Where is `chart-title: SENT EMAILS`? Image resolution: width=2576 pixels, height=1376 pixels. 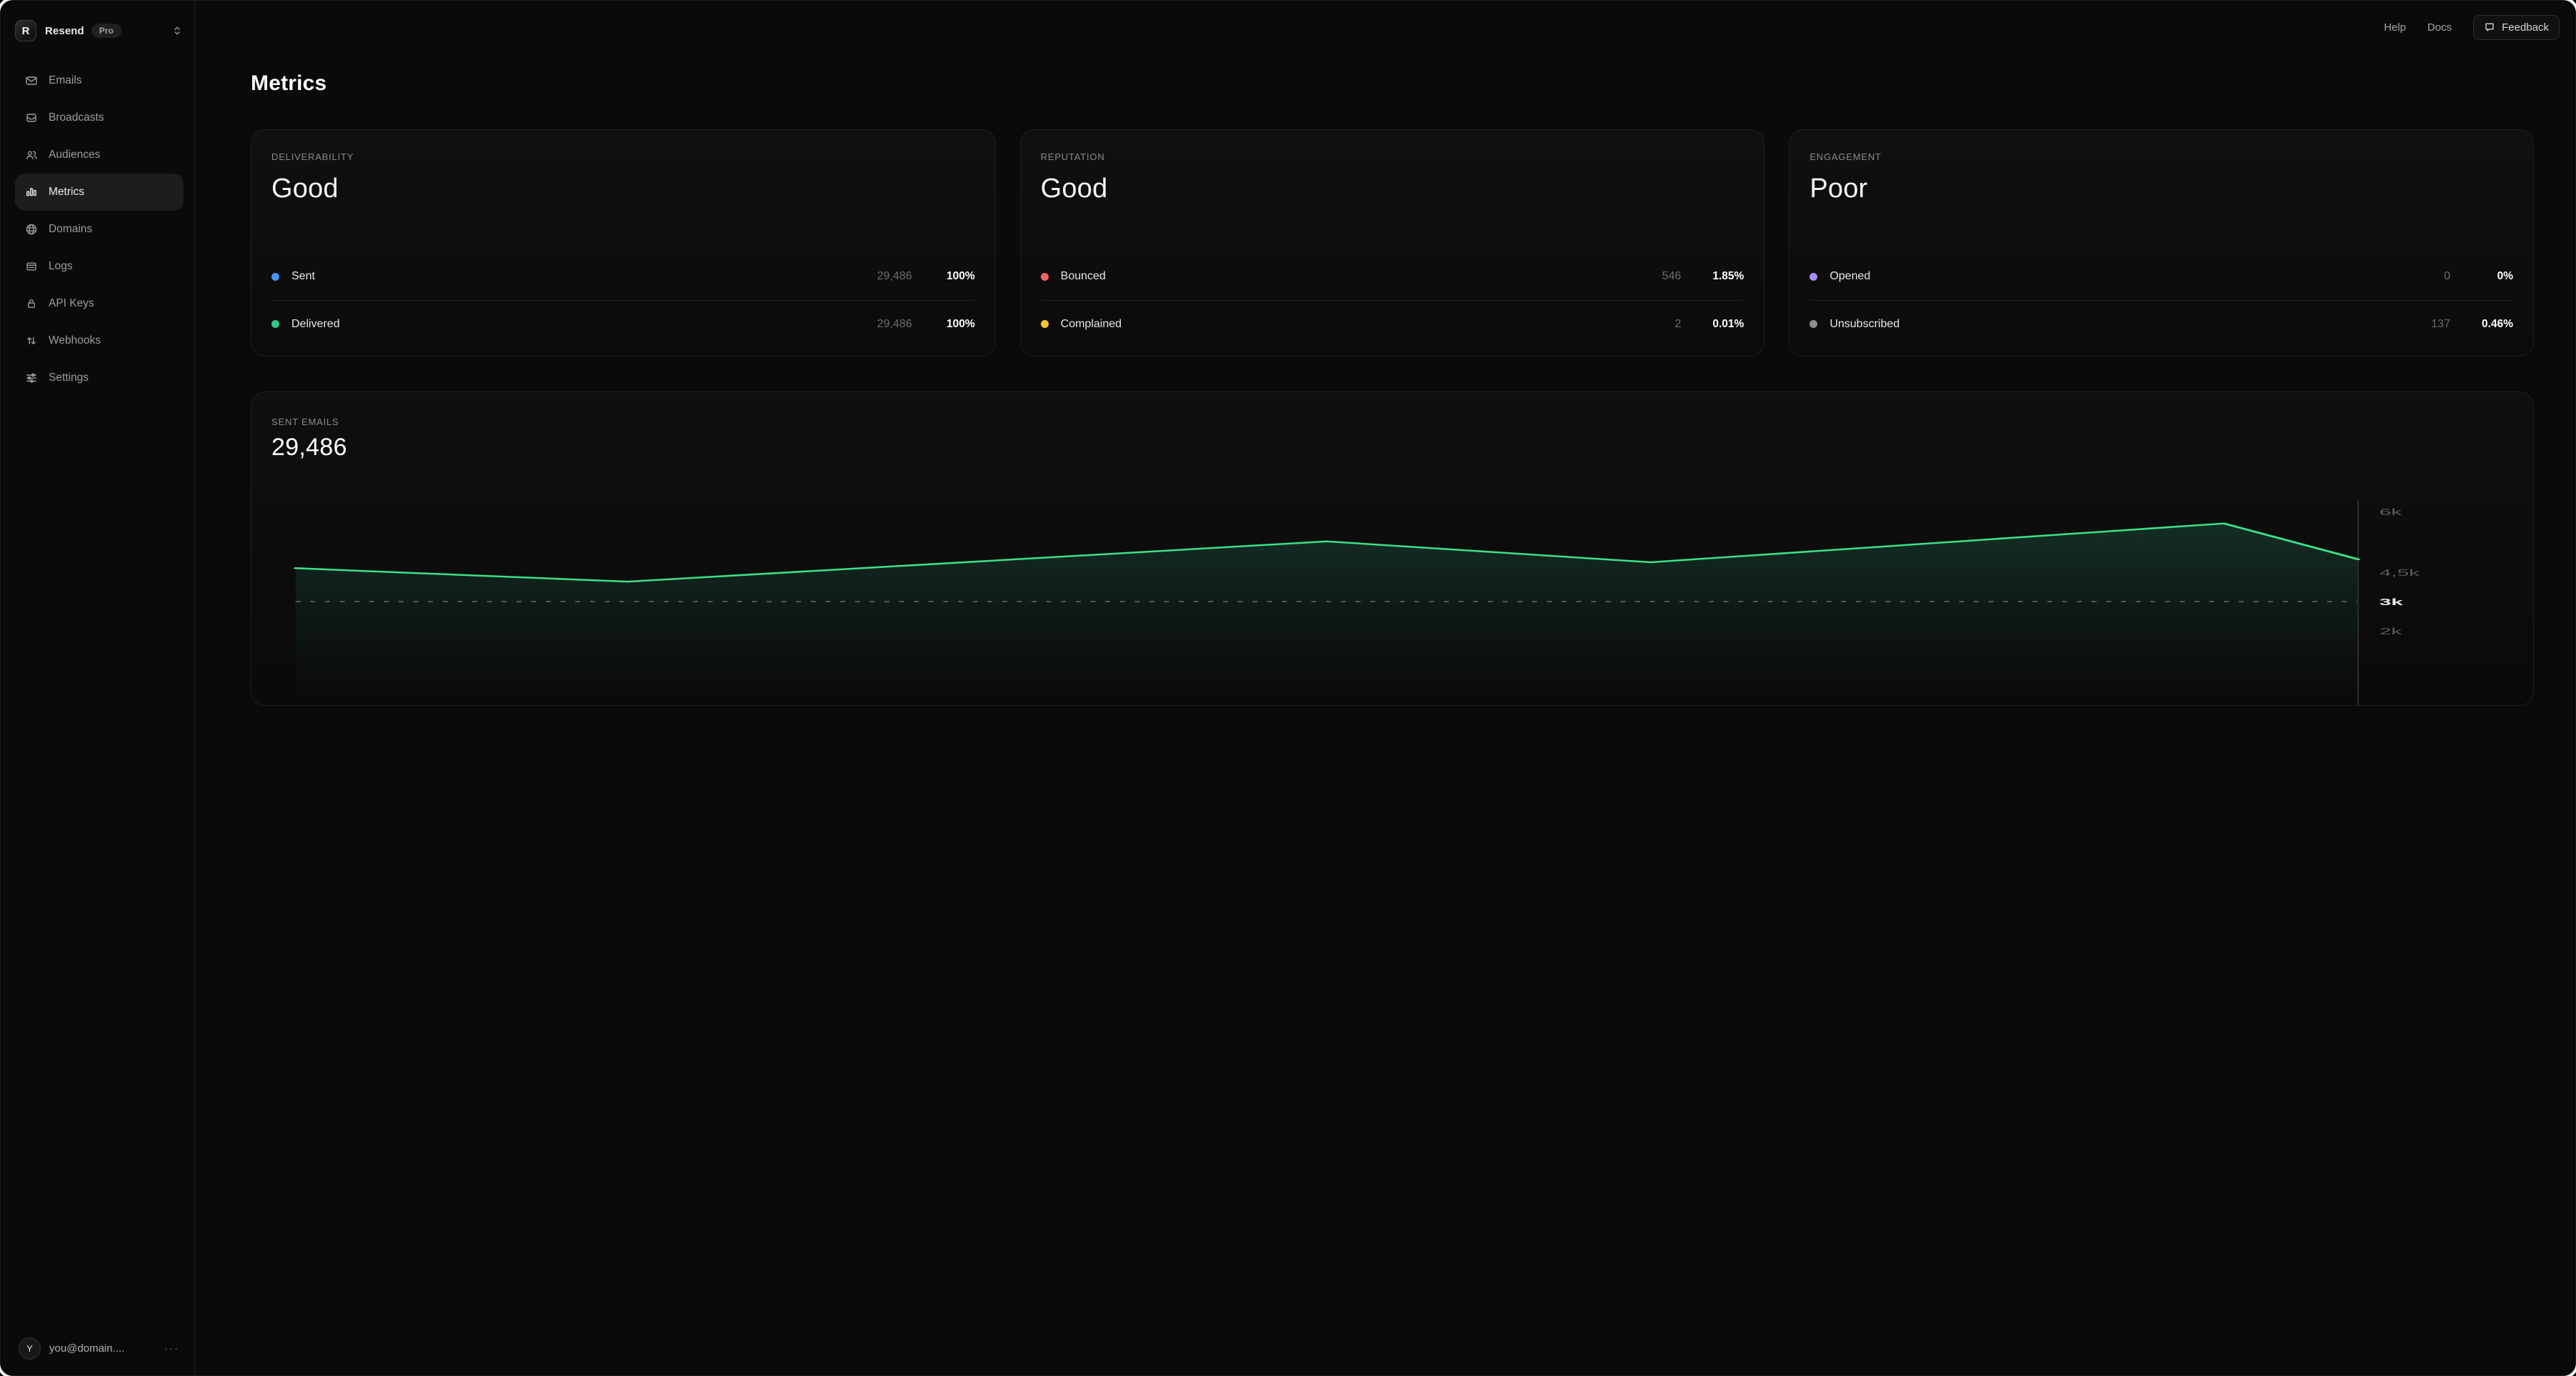 chart-title: SENT EMAILS is located at coordinates (305, 422).